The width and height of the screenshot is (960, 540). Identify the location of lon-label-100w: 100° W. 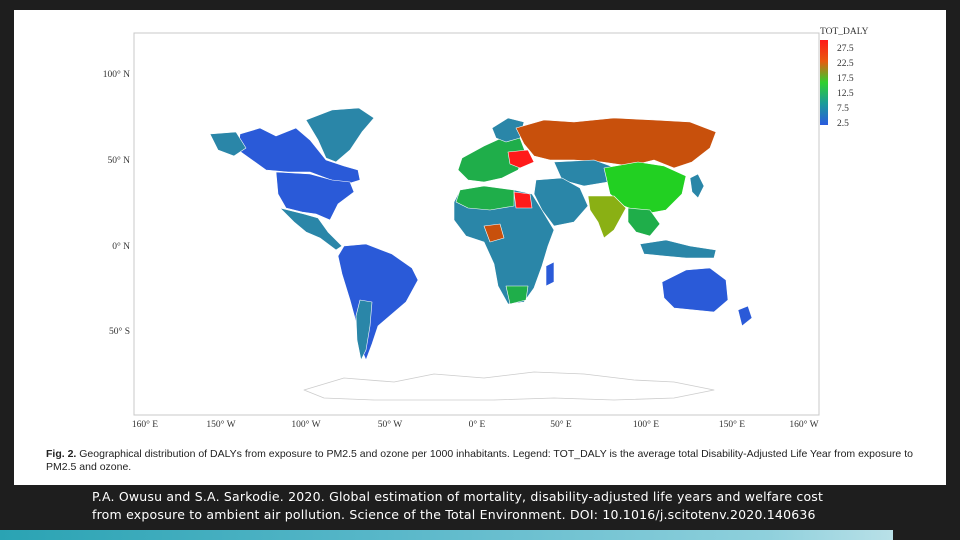
(305, 424).